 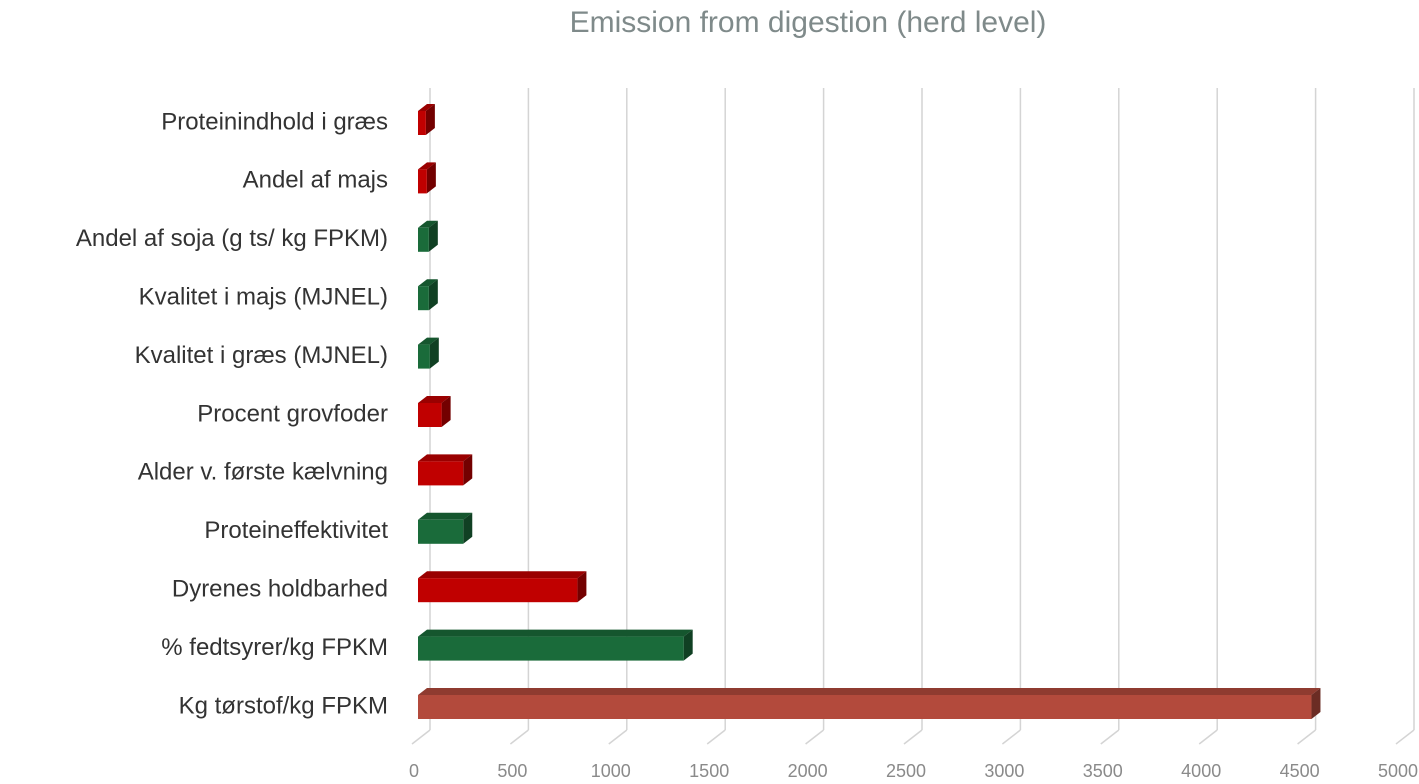 I want to click on category-label: Kg tørstof/kg FPKM, so click(x=283, y=705).